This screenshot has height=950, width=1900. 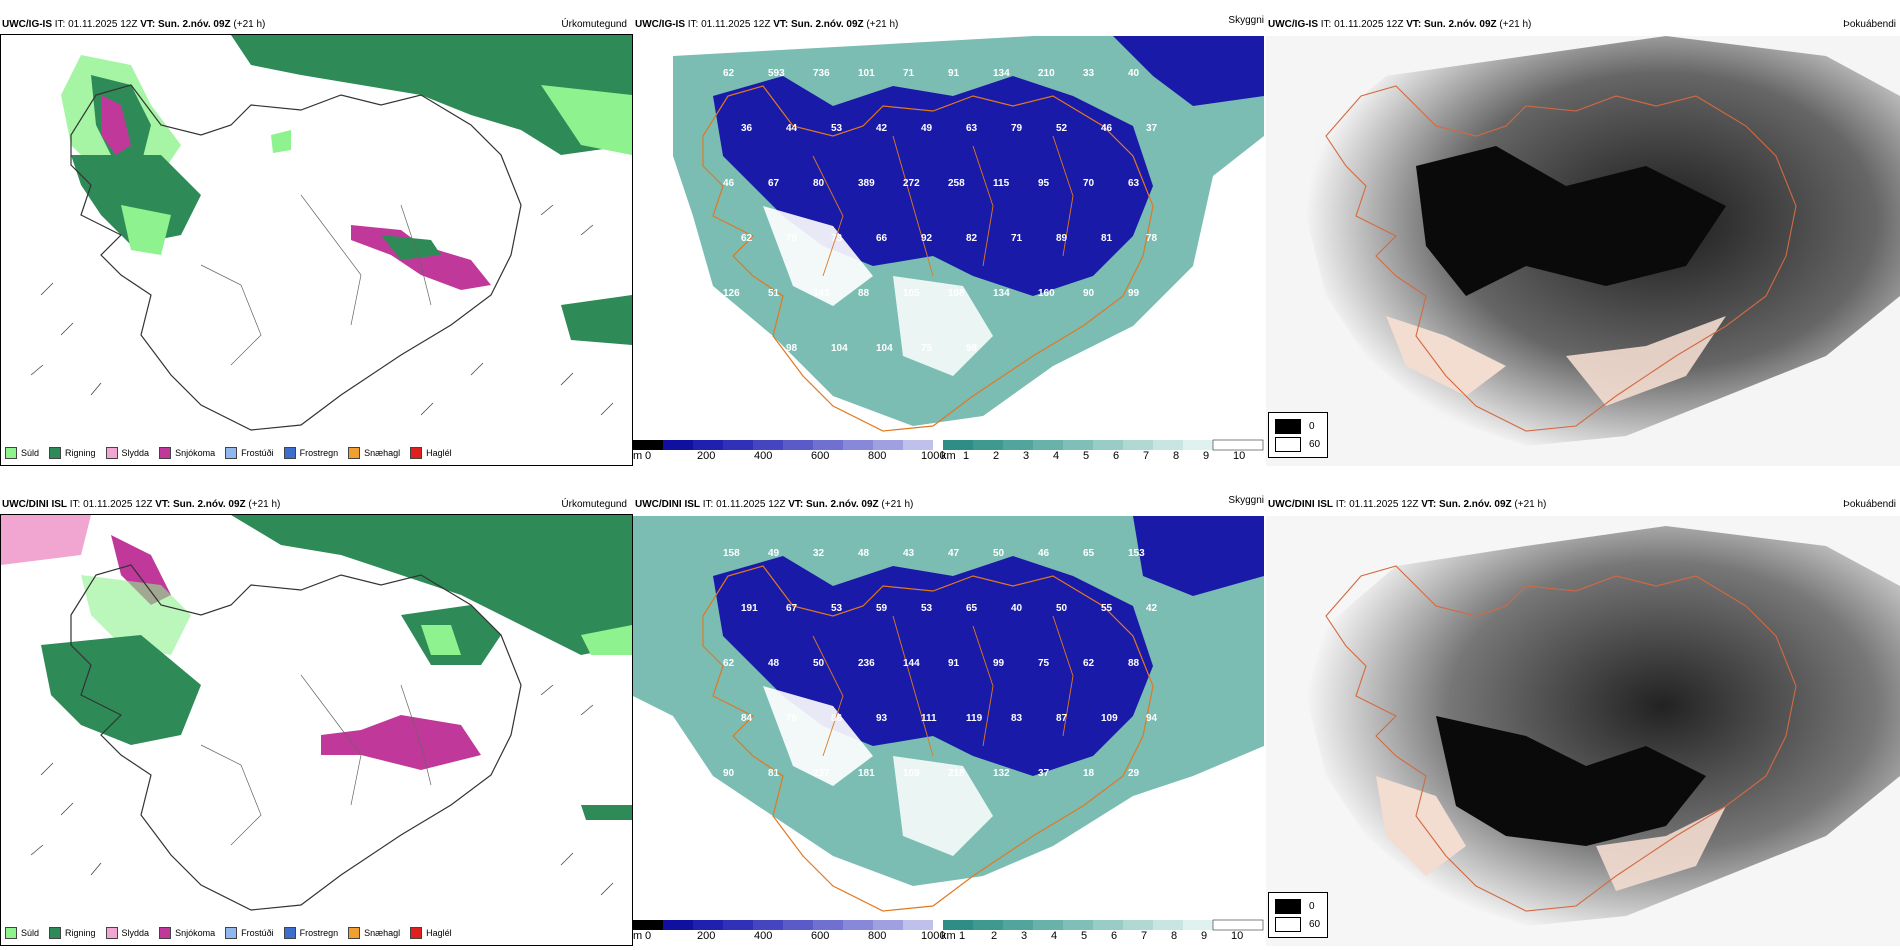 I want to click on cloud-base-label: 126, so click(x=731, y=293).